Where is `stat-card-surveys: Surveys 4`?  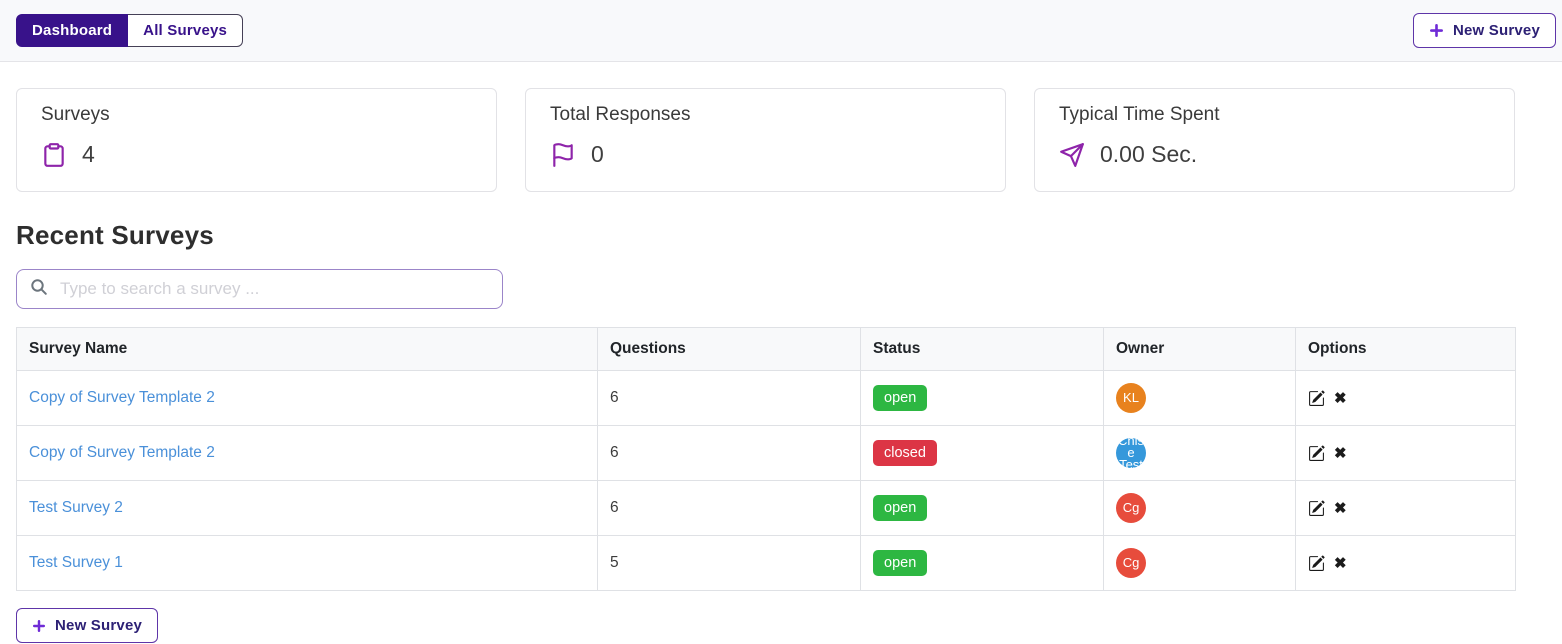 stat-card-surveys: Surveys 4 is located at coordinates (256, 140).